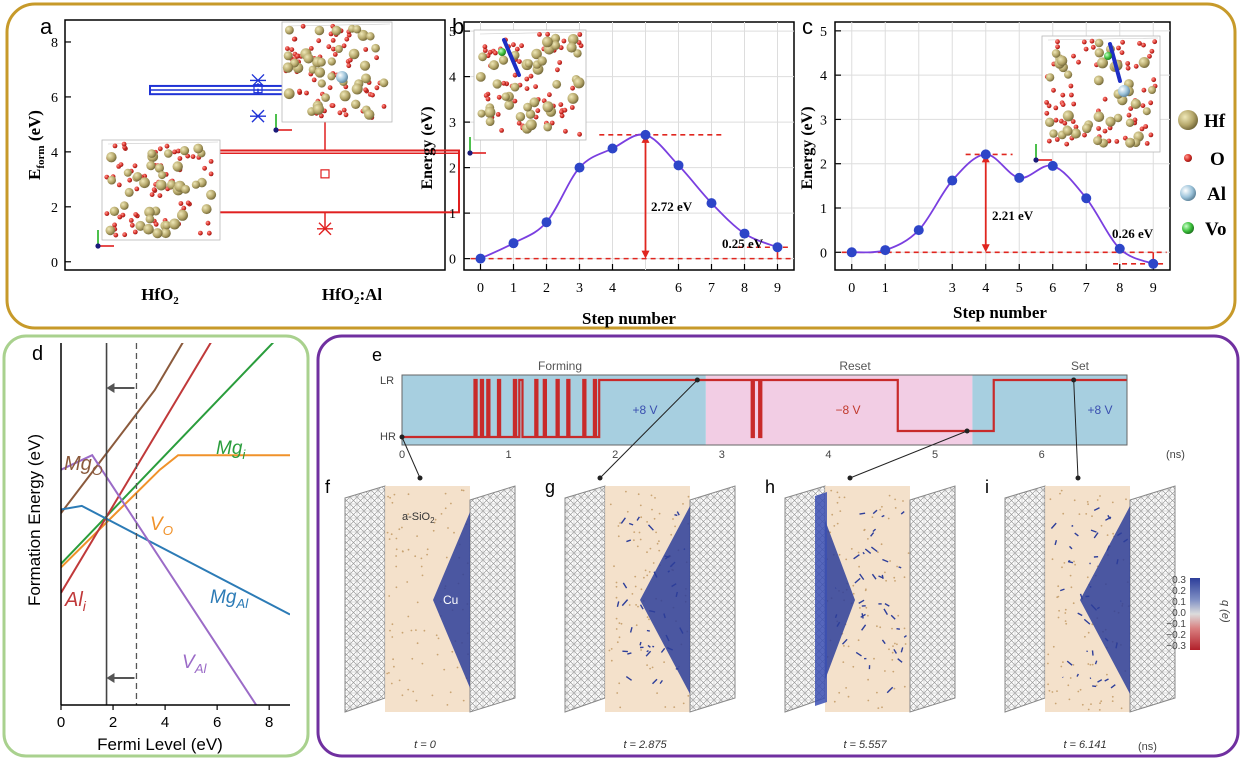 The width and height of the screenshot is (1242, 759). I want to click on snapshot-g: g t = 2.875, so click(640, 614).